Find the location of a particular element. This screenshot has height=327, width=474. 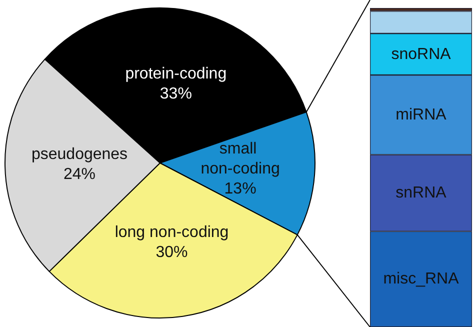

slice-label: pseudogenes is located at coordinates (79, 155).